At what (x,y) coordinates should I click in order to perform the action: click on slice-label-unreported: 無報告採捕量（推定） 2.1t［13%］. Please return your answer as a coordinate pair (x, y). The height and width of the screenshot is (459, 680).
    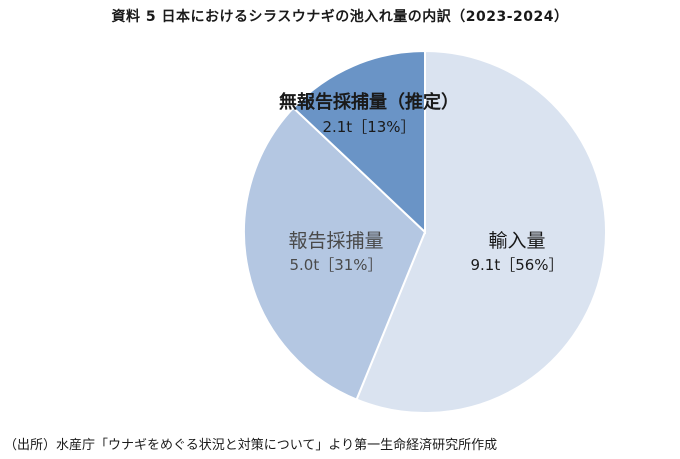
    Looking at the image, I should click on (369, 114).